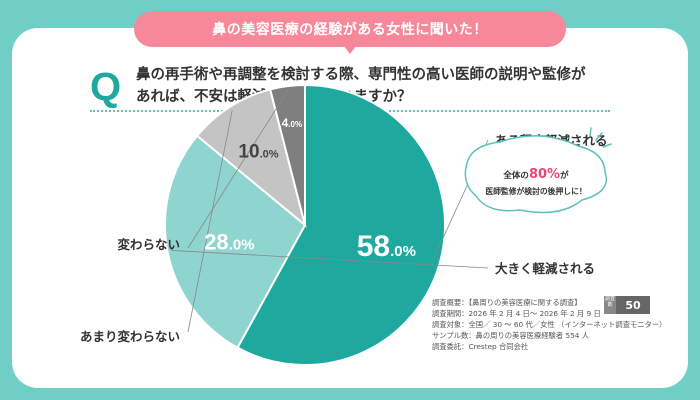 Image resolution: width=700 pixels, height=400 pixels. What do you see at coordinates (238, 169) in the screenshot?
I see `leader-line-no-change` at bounding box center [238, 169].